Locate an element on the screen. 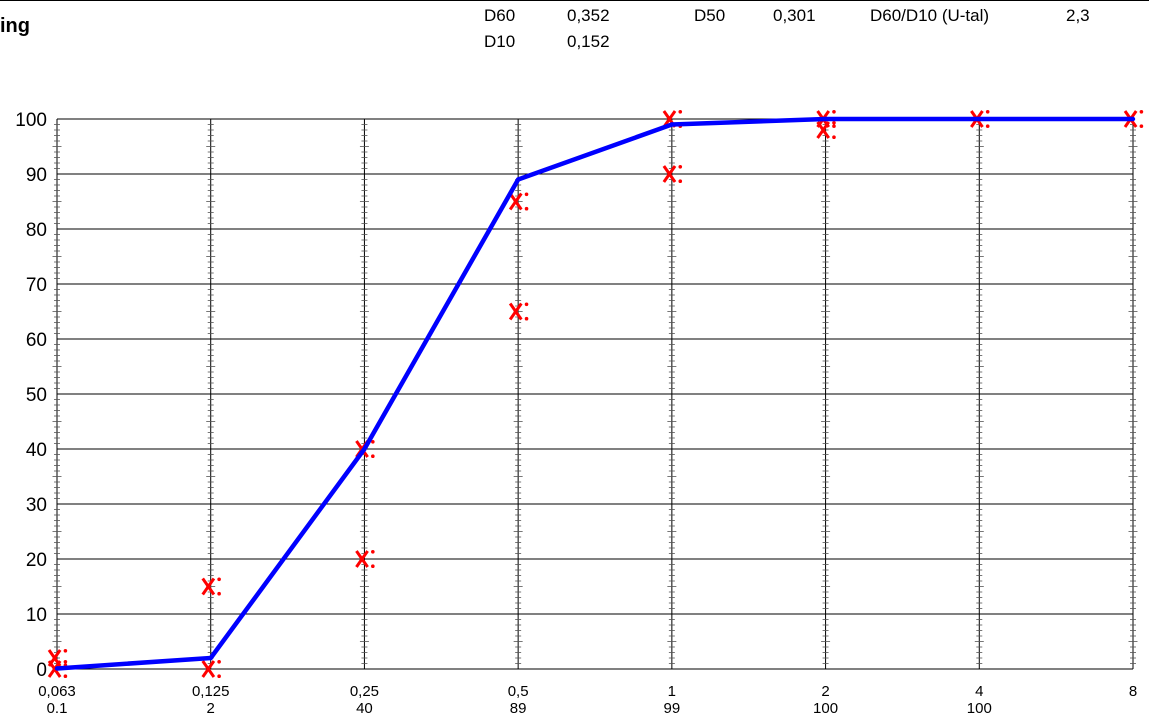 The width and height of the screenshot is (1149, 718). y-tick-label-30: 30 is located at coordinates (36, 505).